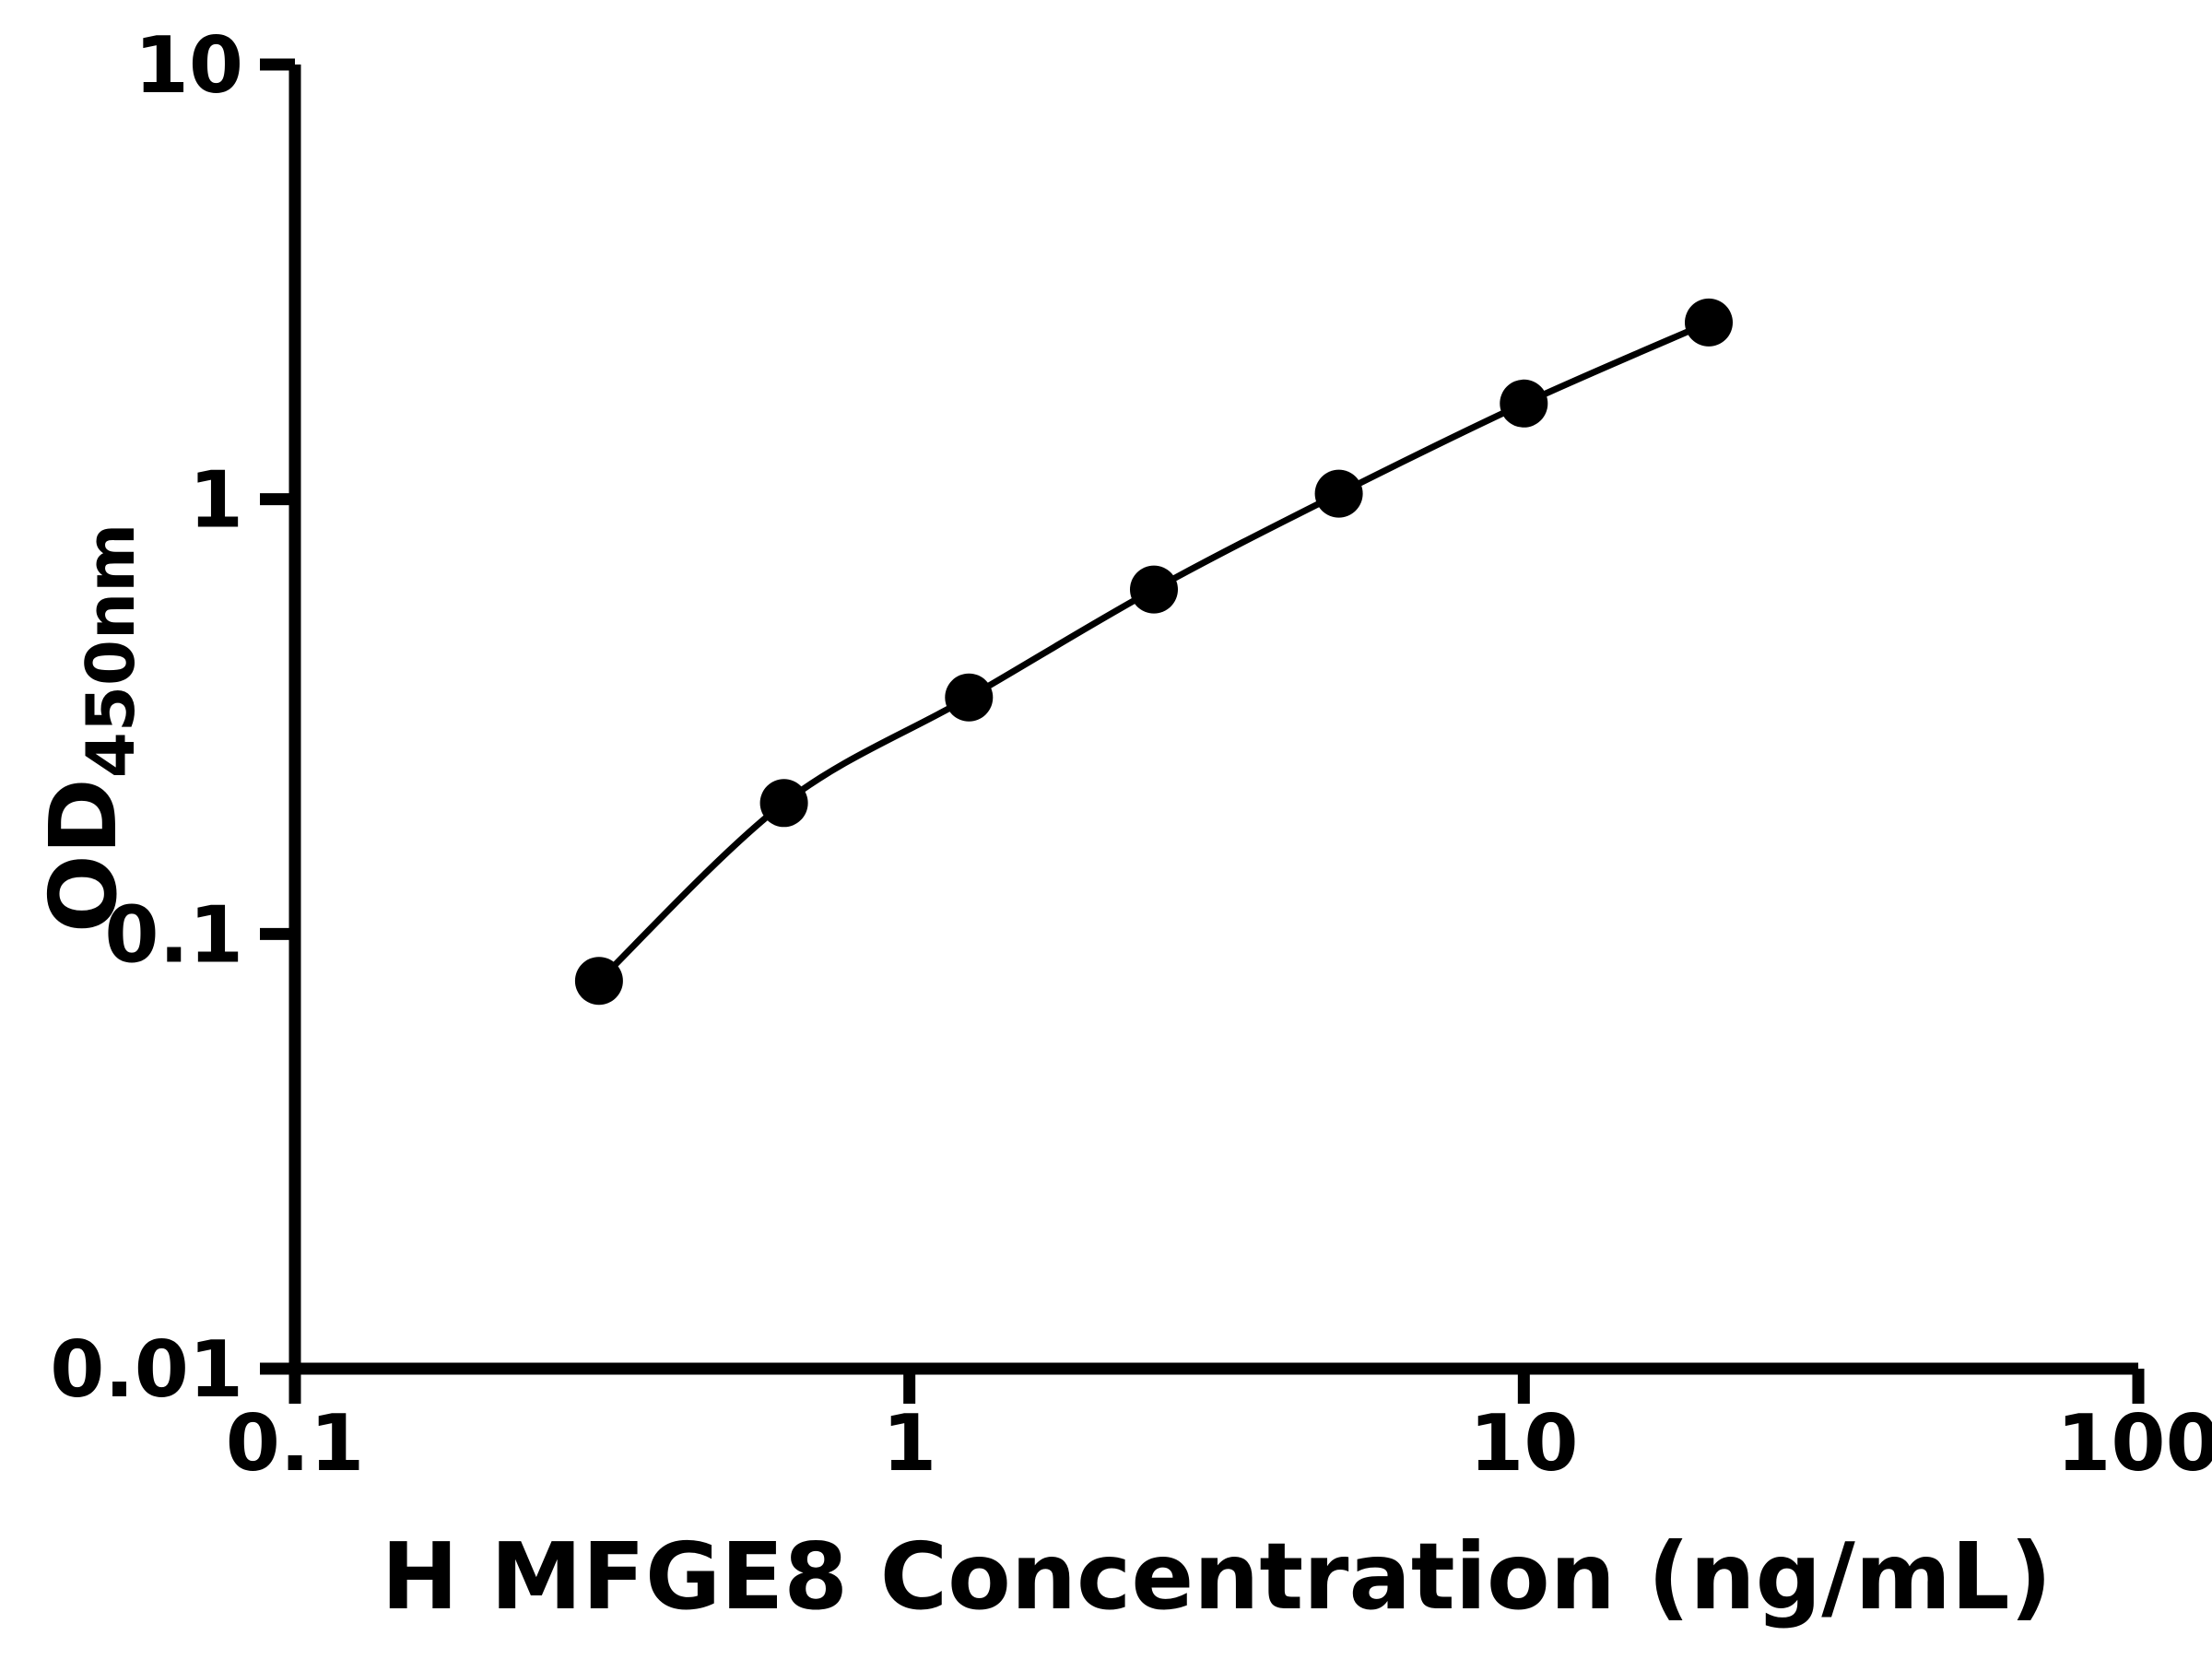 The image size is (2212, 1659). Describe the element at coordinates (189, 66) in the screenshot. I see `y-axis-tick-label: 10` at that location.